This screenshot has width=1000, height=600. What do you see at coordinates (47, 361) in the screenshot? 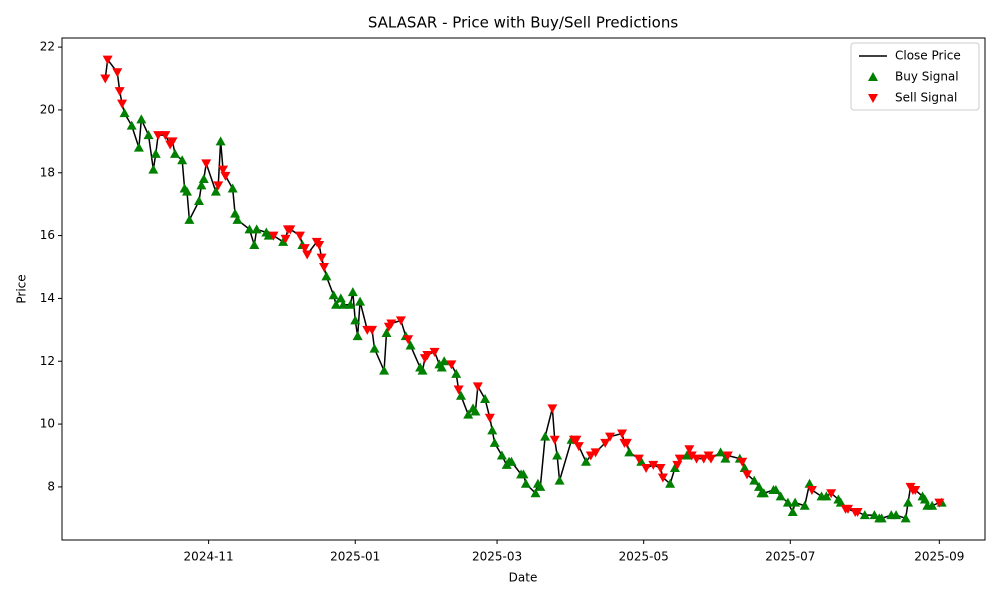
I see `y-tick-label: 12` at bounding box center [47, 361].